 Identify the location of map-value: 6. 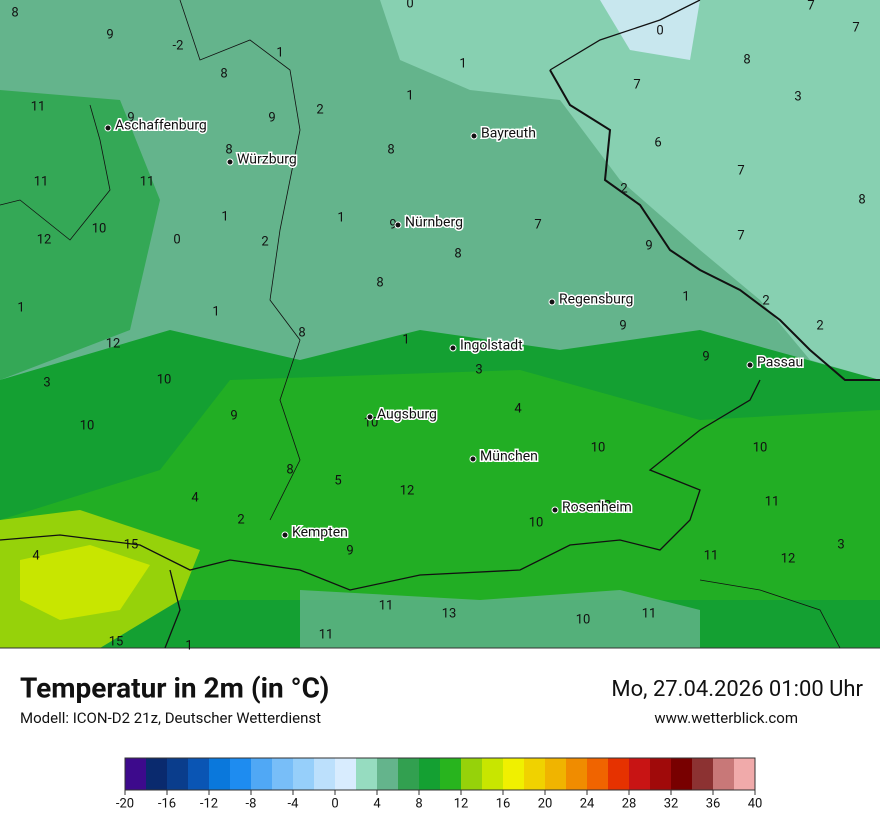
(657, 142).